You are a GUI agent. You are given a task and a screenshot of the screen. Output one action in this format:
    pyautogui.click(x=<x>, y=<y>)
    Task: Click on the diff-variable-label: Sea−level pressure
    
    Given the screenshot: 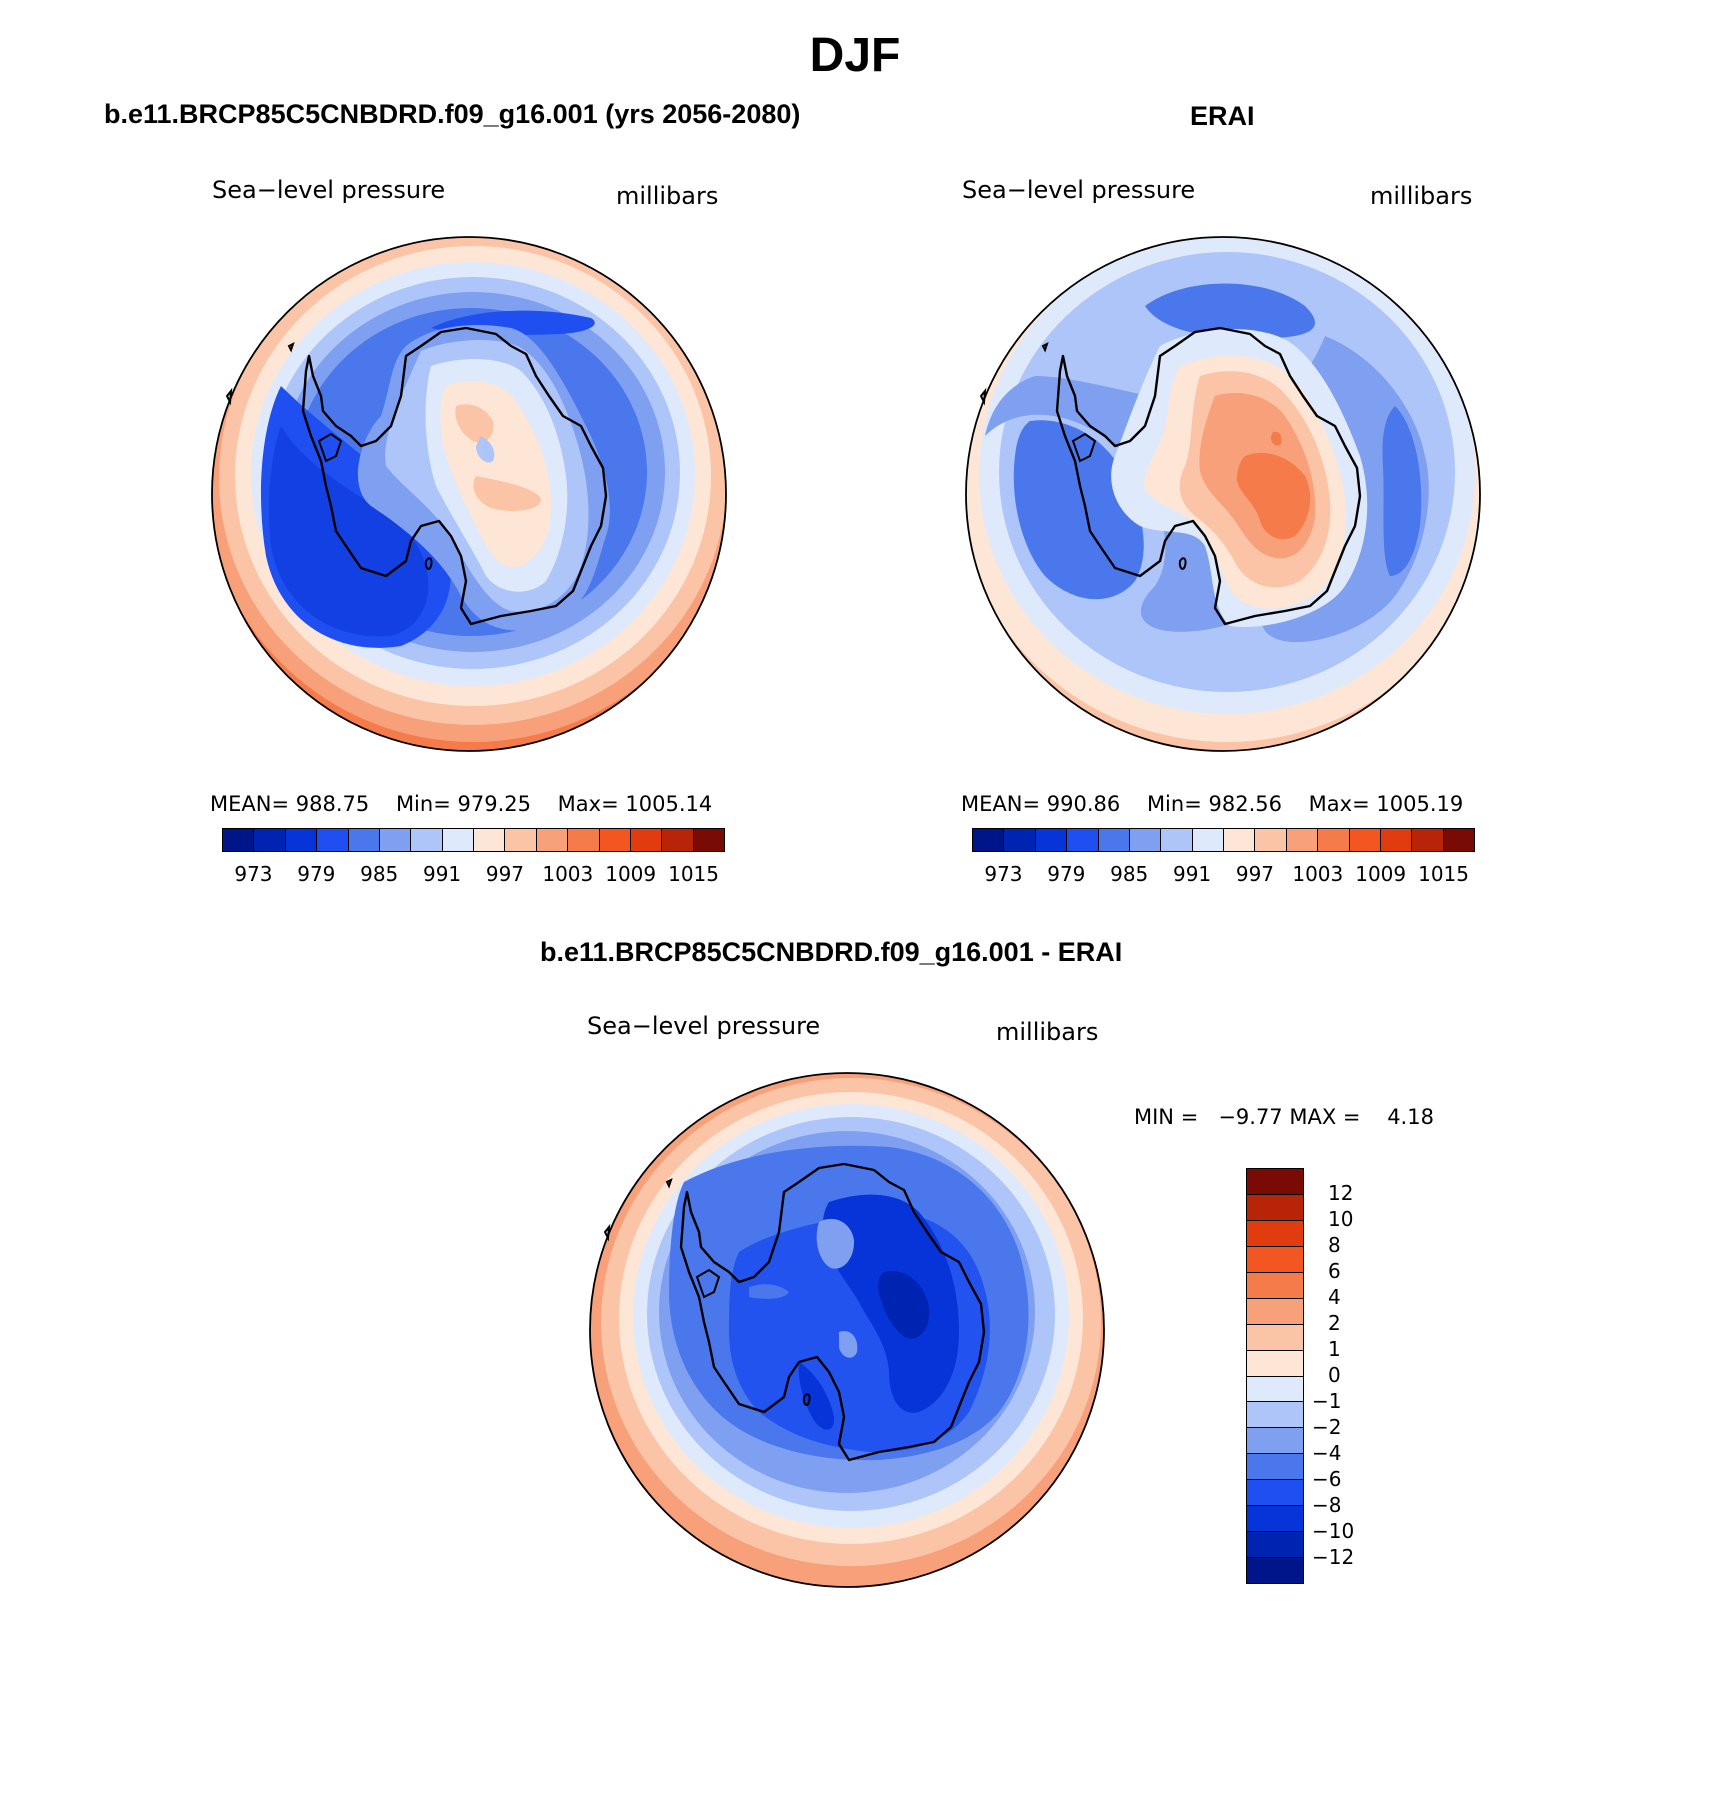 What is the action you would take?
    pyautogui.click(x=704, y=1026)
    